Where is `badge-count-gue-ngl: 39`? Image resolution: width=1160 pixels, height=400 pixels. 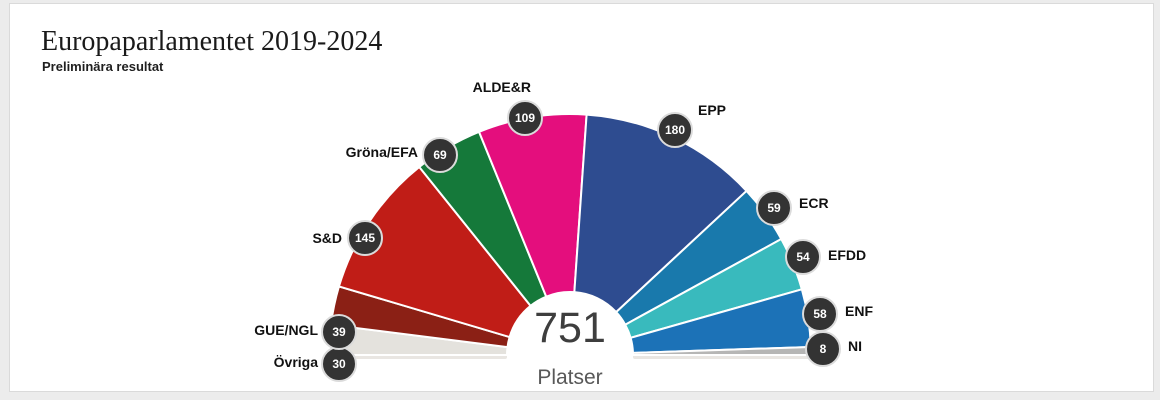 badge-count-gue-ngl: 39 is located at coordinates (339, 332).